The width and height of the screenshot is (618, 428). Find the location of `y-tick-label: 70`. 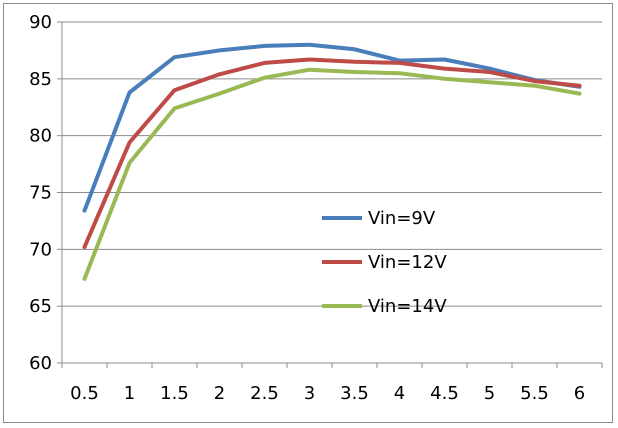

y-tick-label: 70 is located at coordinates (40, 249).